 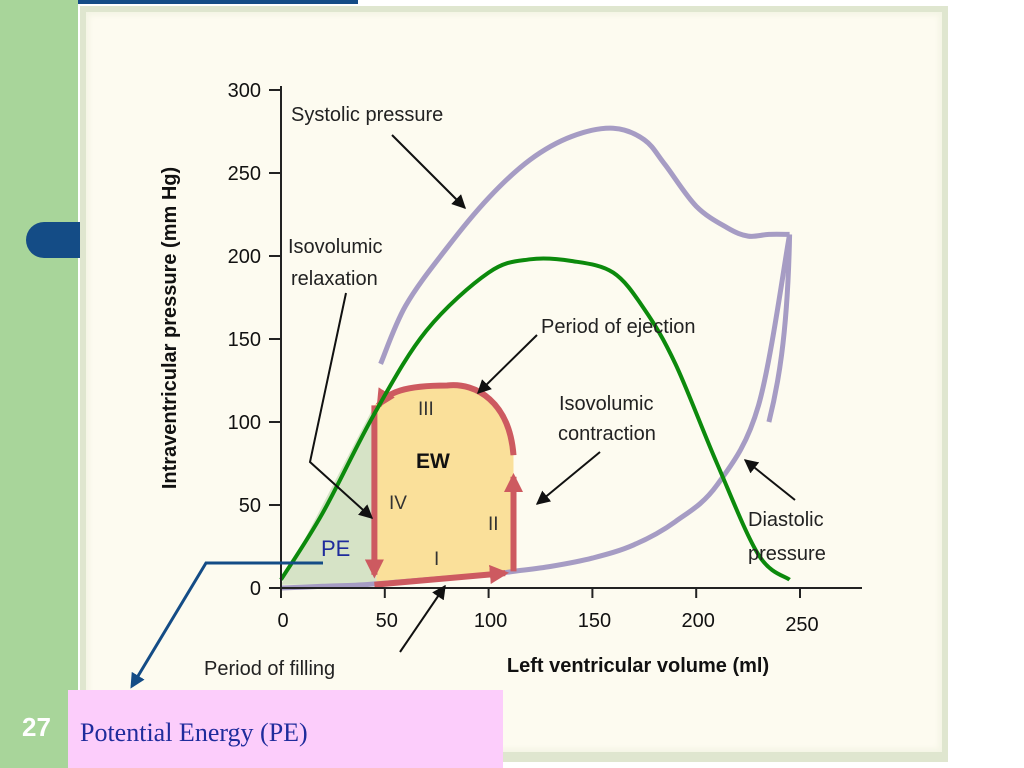 I want to click on phase-I-arrow, so click(x=442, y=576).